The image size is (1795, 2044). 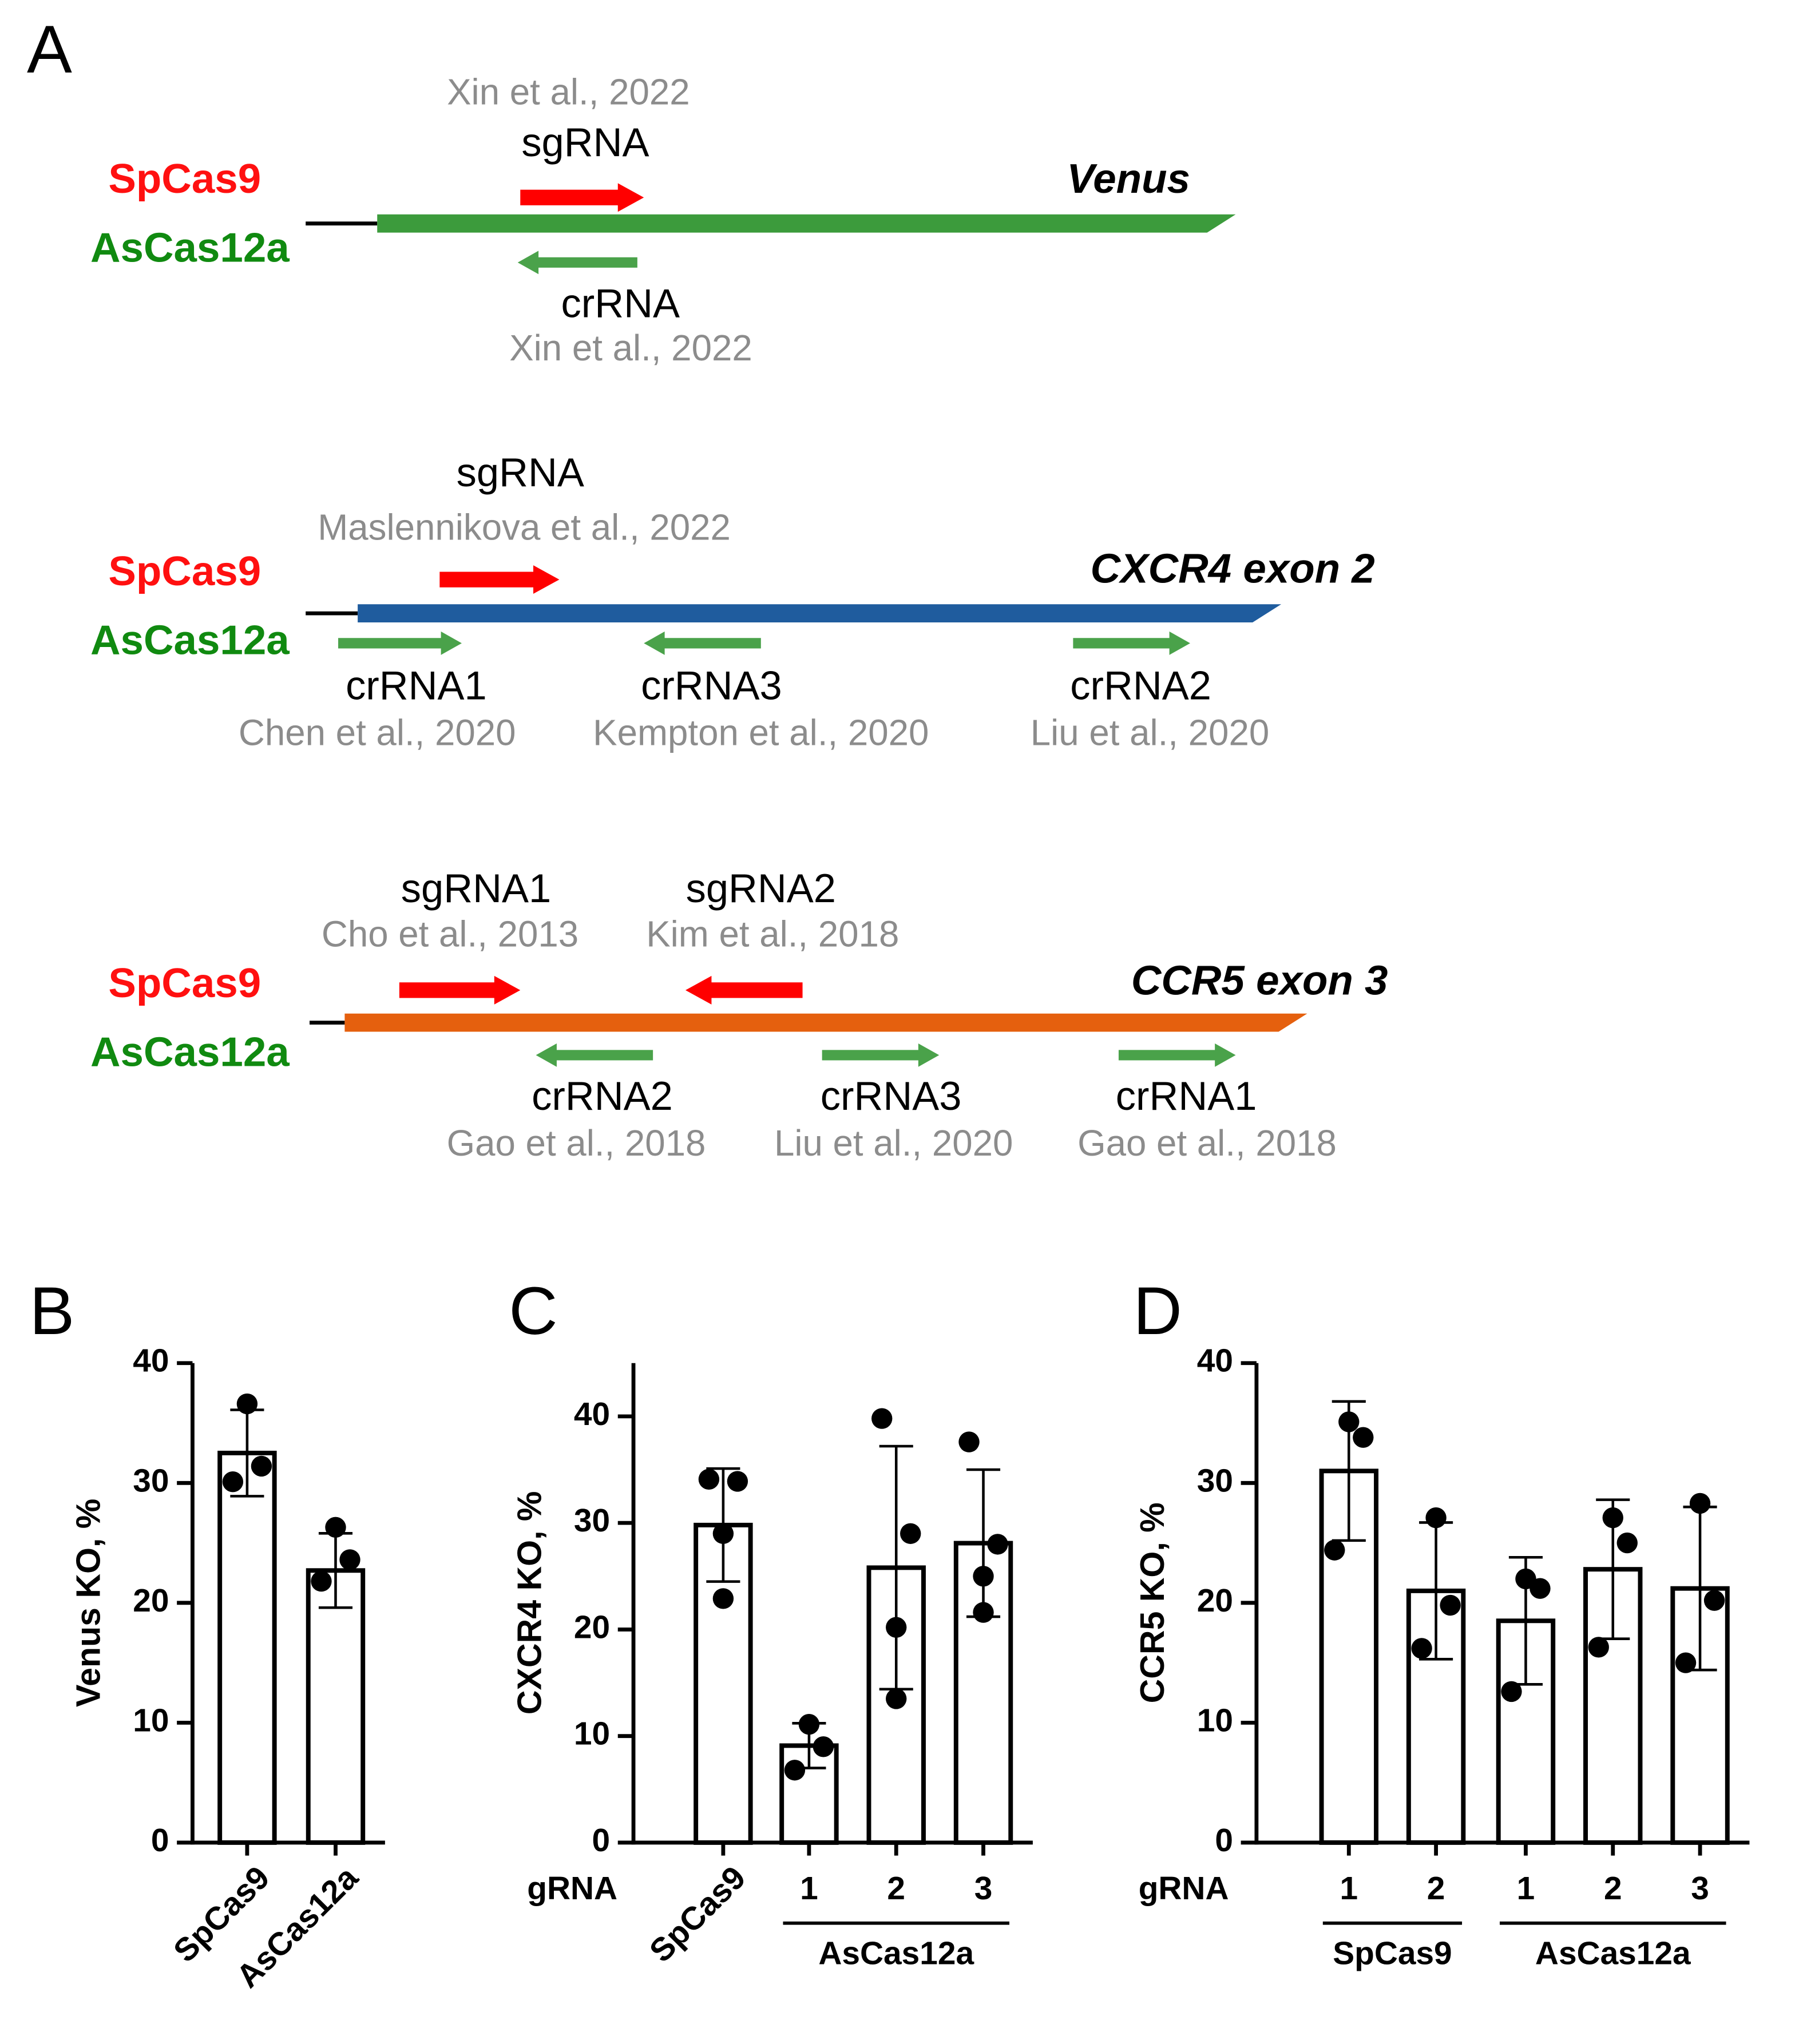 I want to click on guide-reference: Gao et al., 2018, so click(x=576, y=1144).